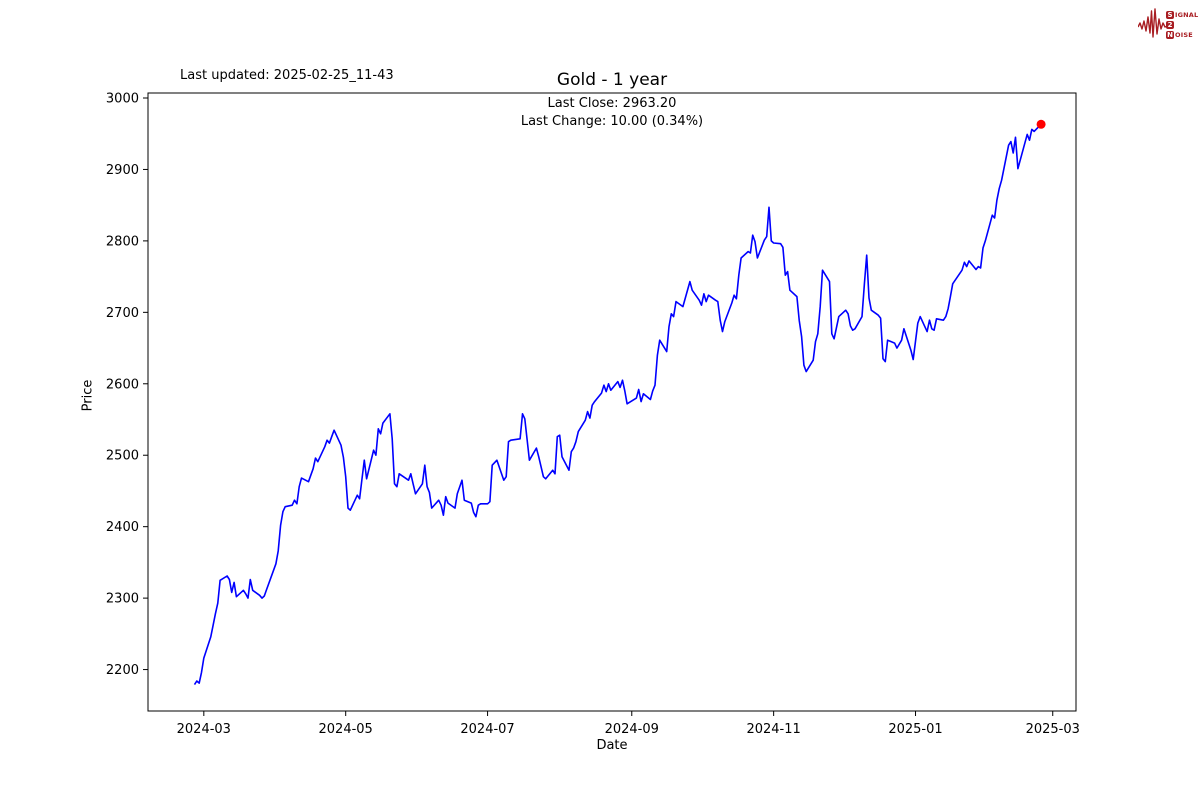 The width and height of the screenshot is (1200, 800). What do you see at coordinates (1153, 23) in the screenshot?
I see `waveform-icon` at bounding box center [1153, 23].